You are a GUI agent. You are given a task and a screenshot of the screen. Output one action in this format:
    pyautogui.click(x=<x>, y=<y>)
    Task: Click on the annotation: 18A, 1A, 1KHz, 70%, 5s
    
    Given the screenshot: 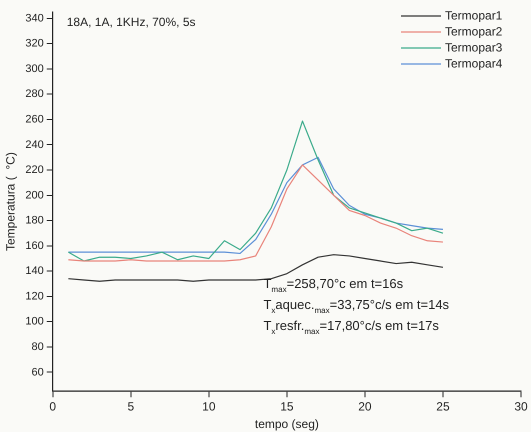 What is the action you would take?
    pyautogui.click(x=131, y=22)
    